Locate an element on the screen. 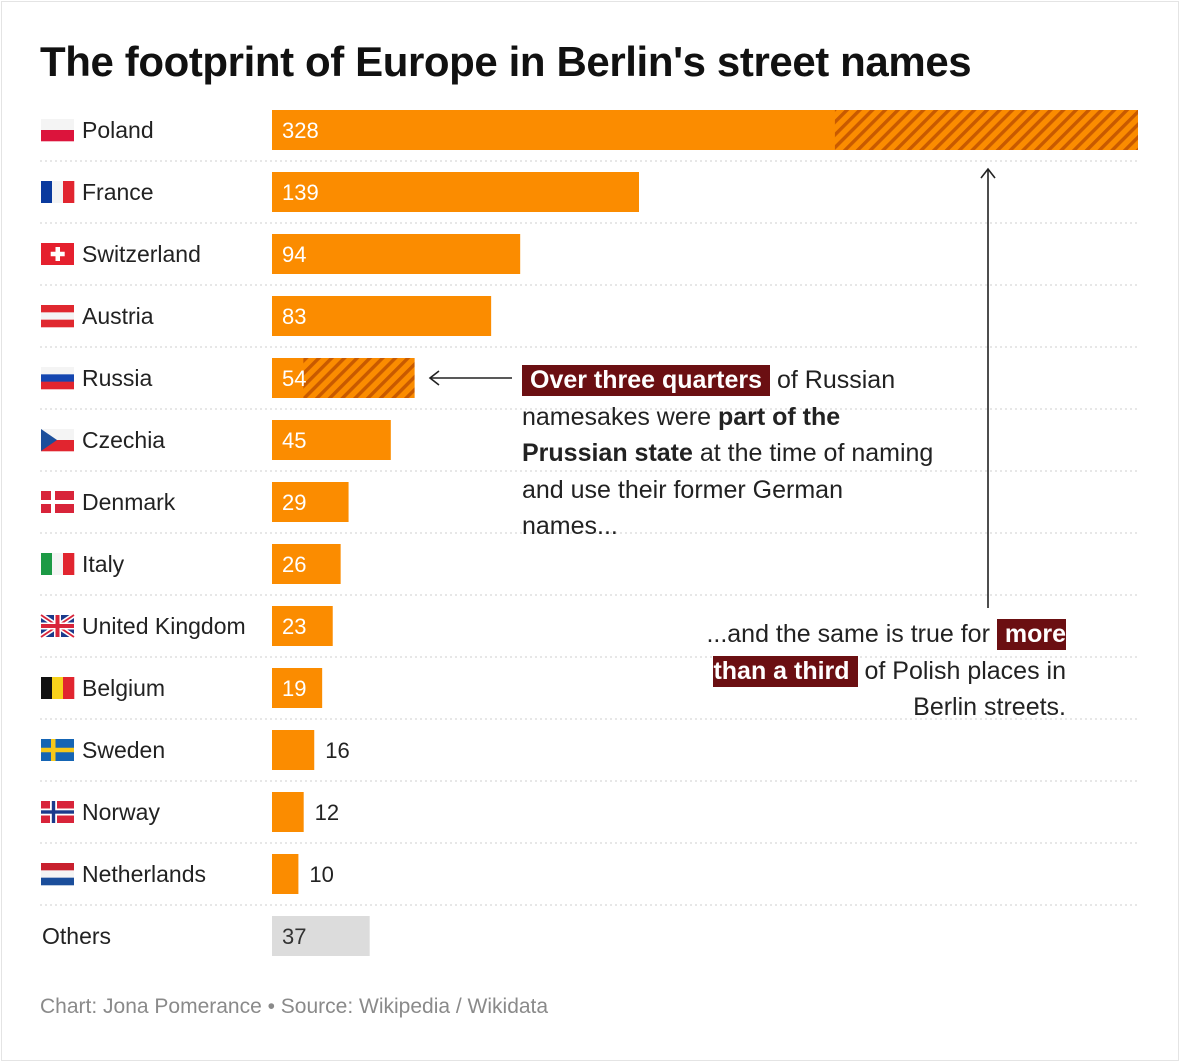 This screenshot has width=1180, height=1062. flag-denmark-icon is located at coordinates (57, 502).